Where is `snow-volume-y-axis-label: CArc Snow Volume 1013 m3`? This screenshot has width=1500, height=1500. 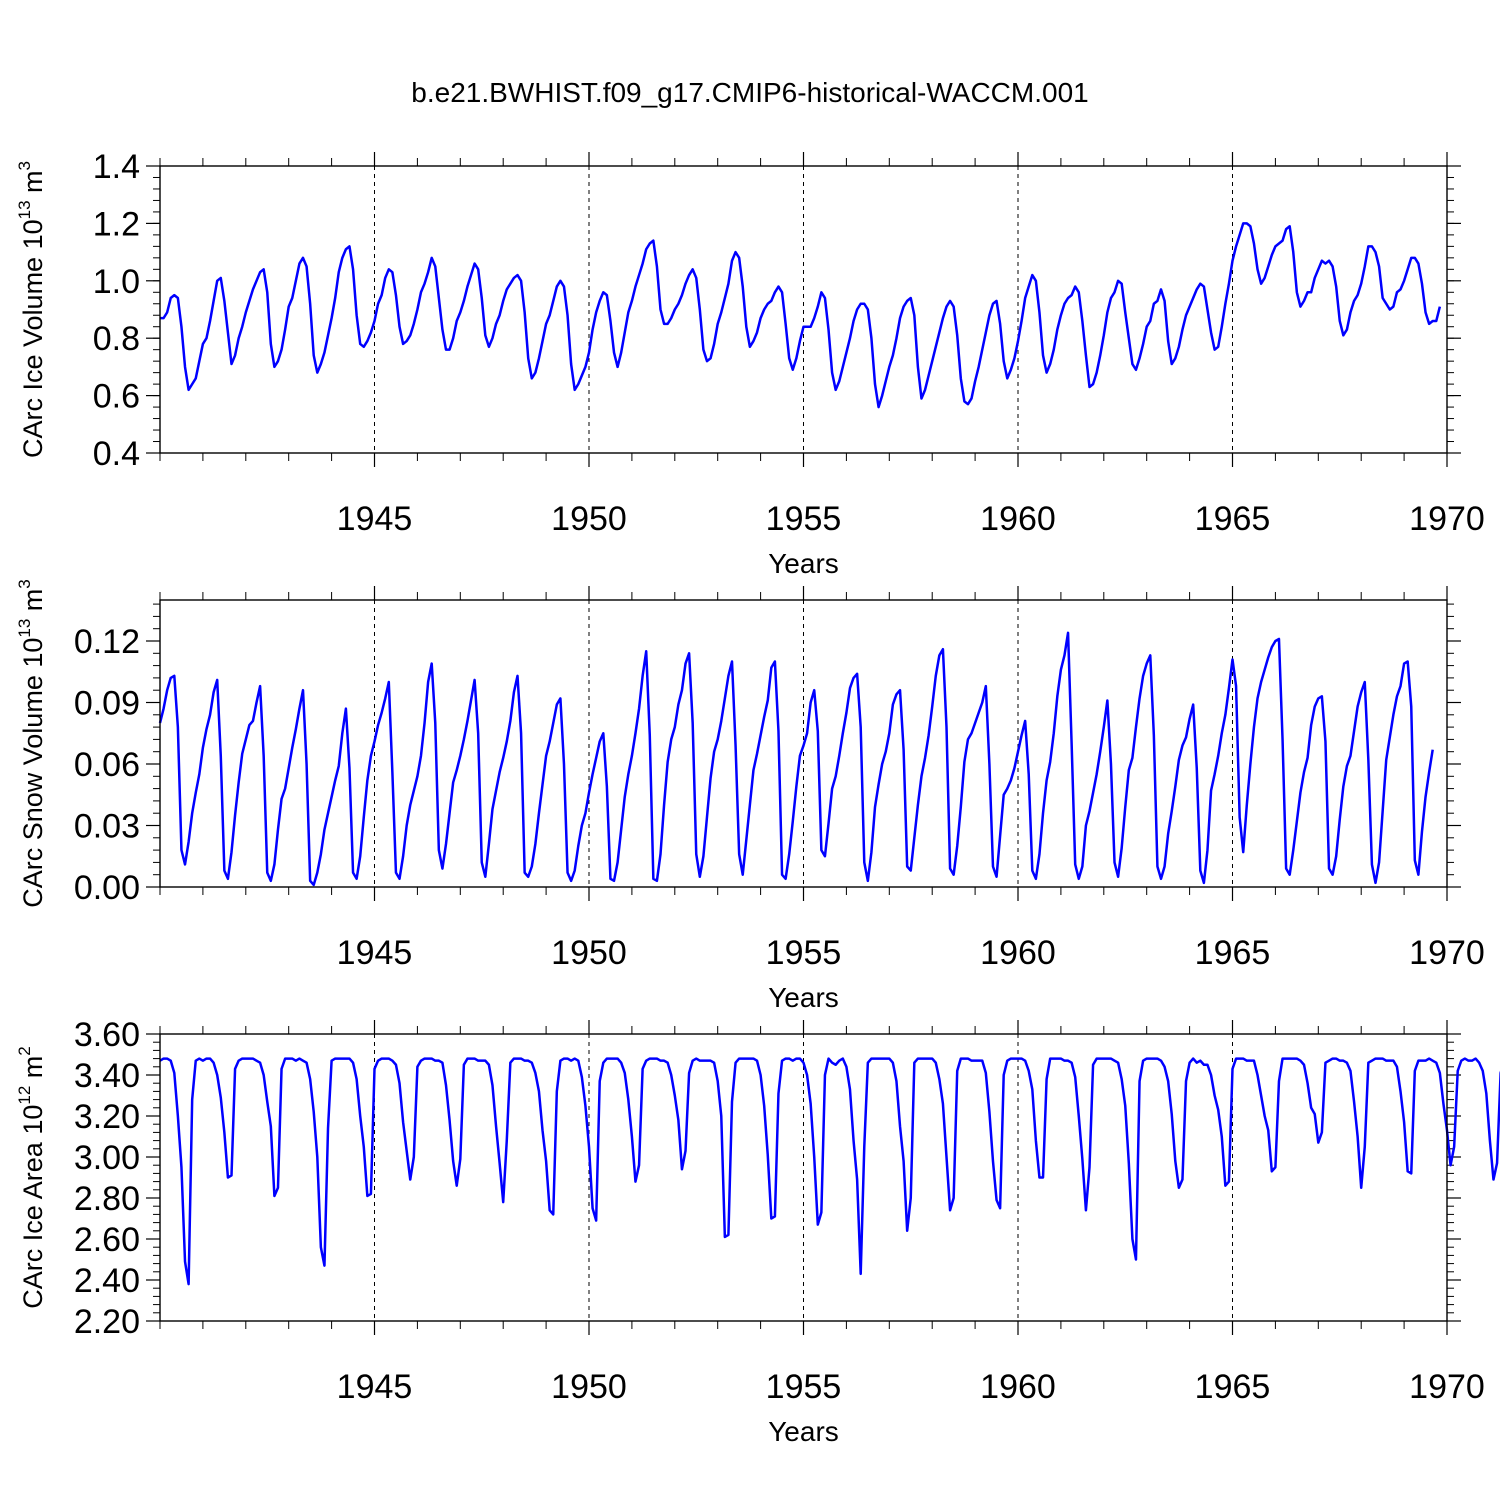 snow-volume-y-axis-label: CArc Snow Volume 1013 m3 is located at coordinates (31, 743).